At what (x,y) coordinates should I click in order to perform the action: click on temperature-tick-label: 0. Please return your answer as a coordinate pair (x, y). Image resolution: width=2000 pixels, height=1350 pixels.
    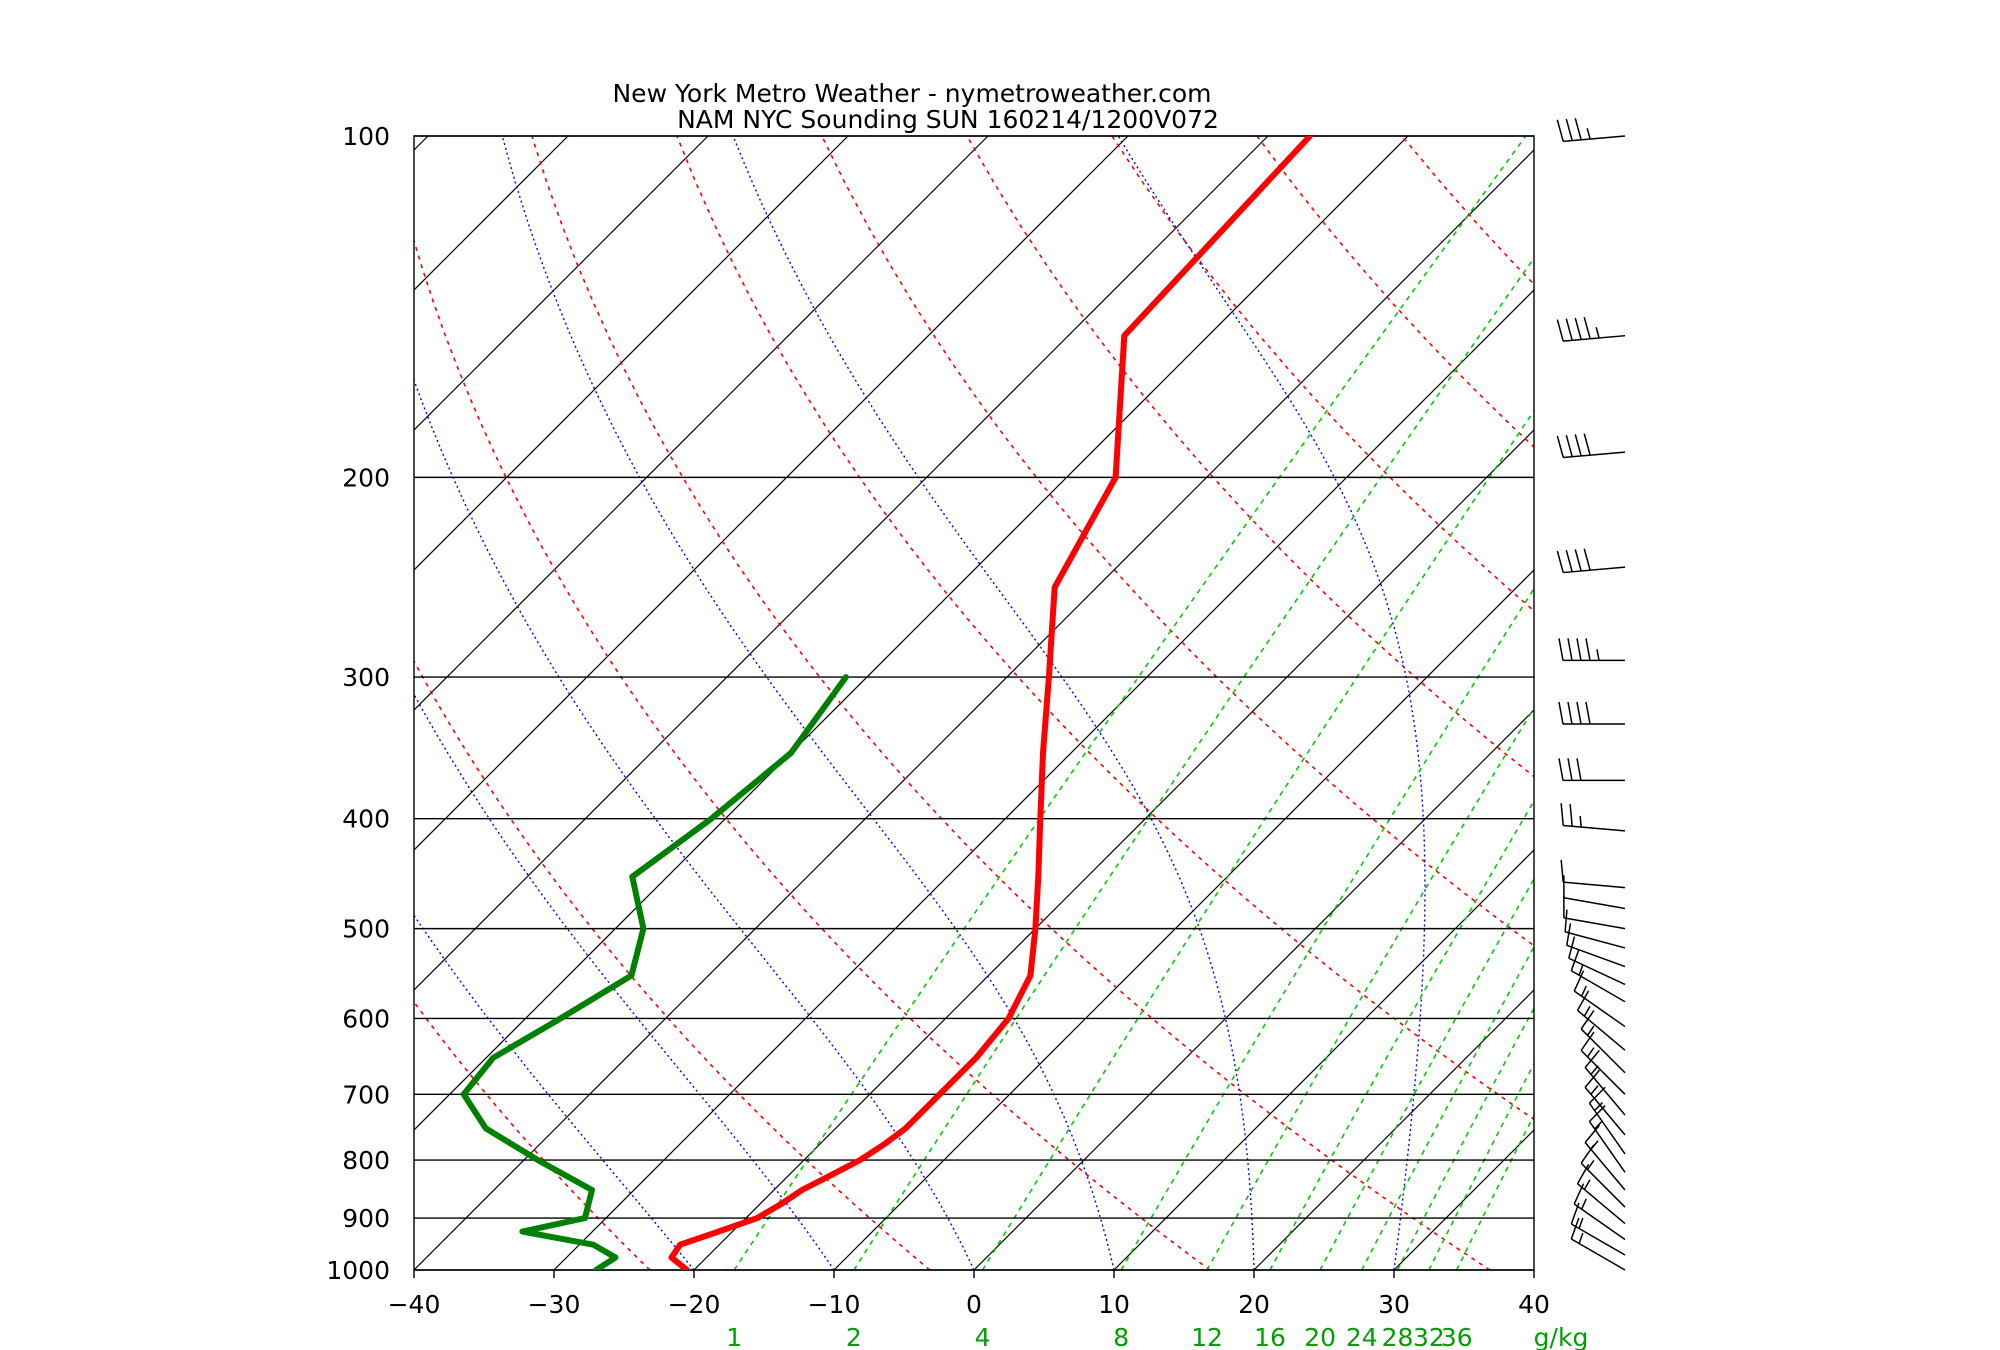
    Looking at the image, I should click on (974, 1304).